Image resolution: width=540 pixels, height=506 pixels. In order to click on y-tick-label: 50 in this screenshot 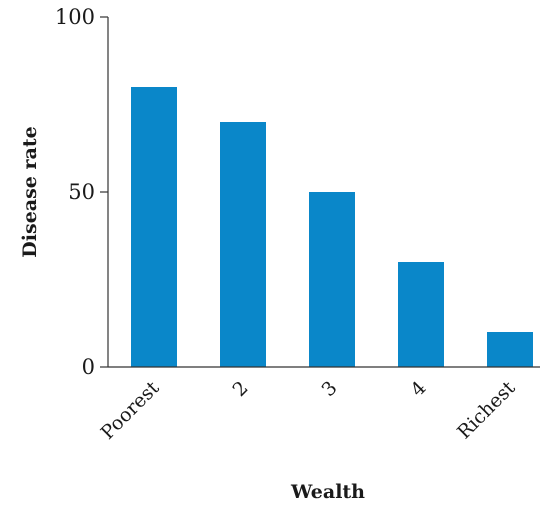, I will do `click(81, 192)`.